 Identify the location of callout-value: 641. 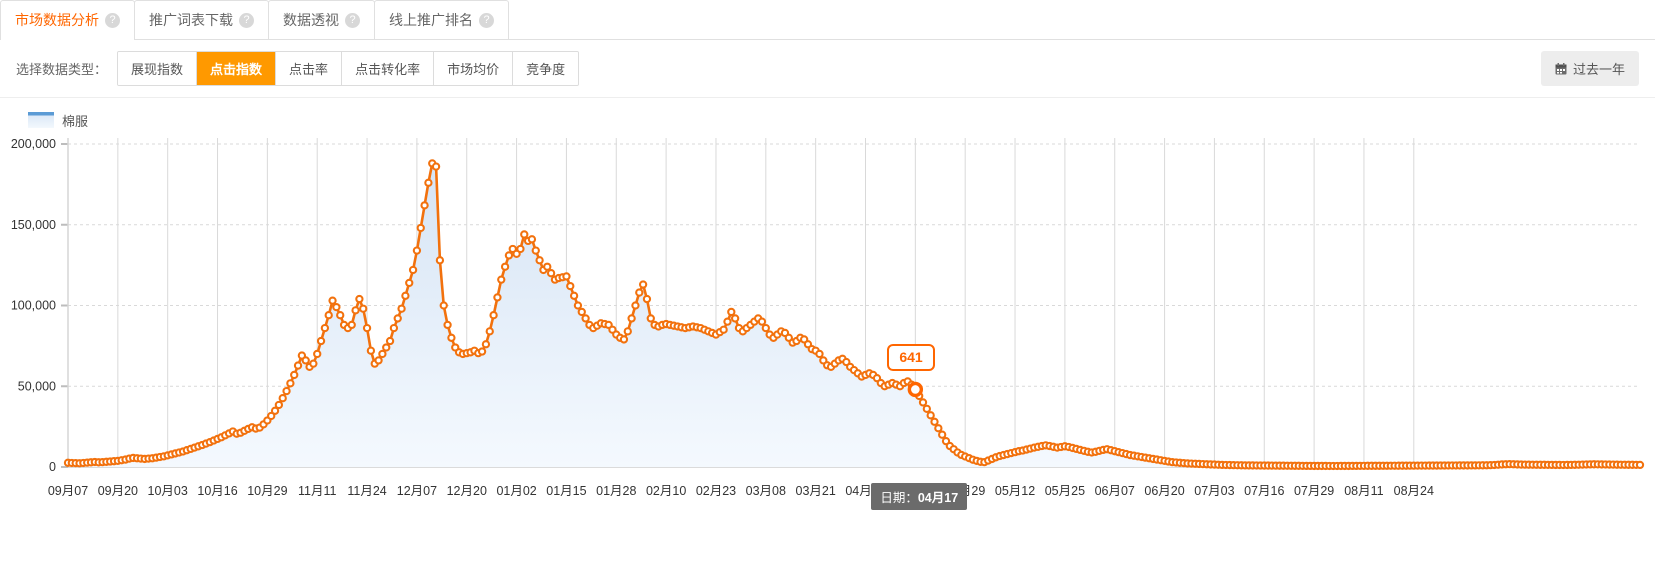
(911, 357).